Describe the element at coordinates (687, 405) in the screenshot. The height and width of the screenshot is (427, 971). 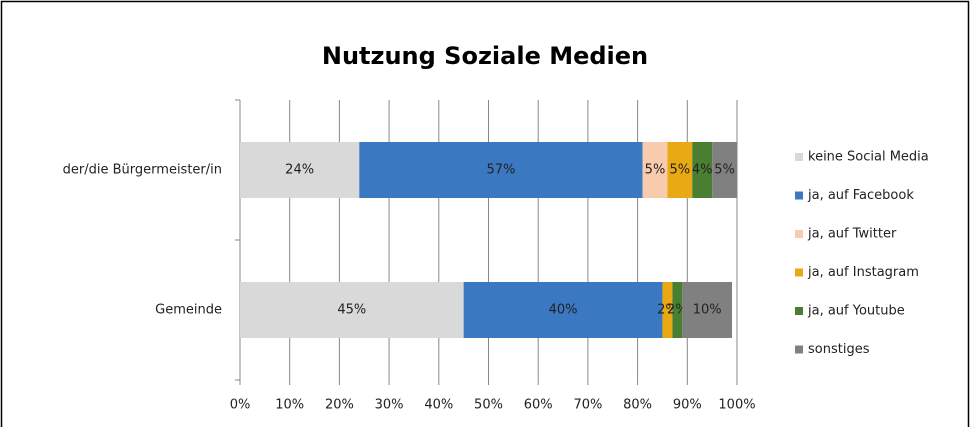
I see `x-tick-label: 90%` at that location.